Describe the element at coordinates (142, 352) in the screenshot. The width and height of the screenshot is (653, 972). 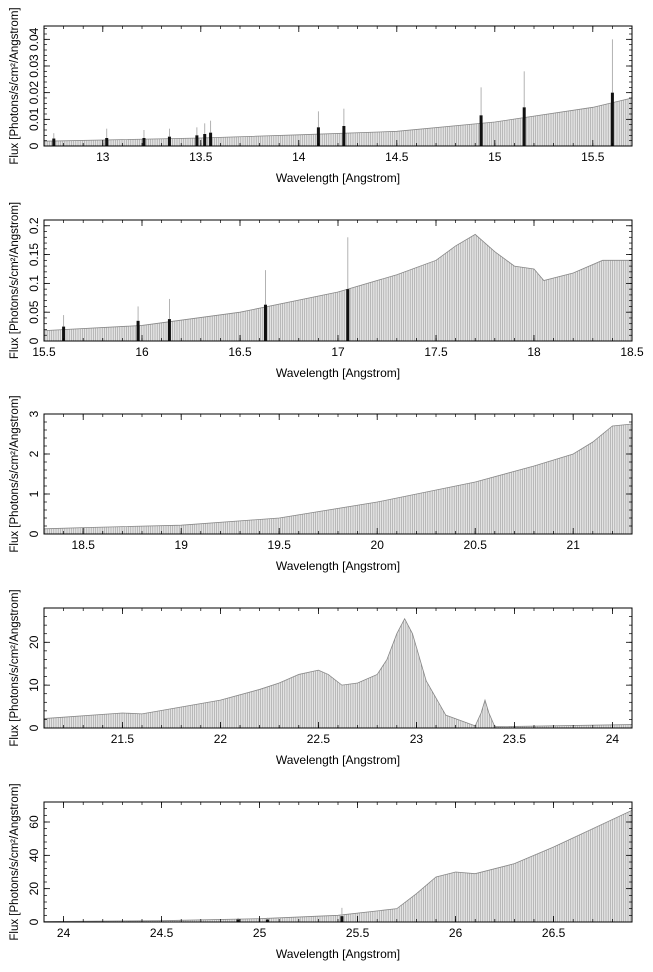
I see `x-tick-label: 16` at that location.